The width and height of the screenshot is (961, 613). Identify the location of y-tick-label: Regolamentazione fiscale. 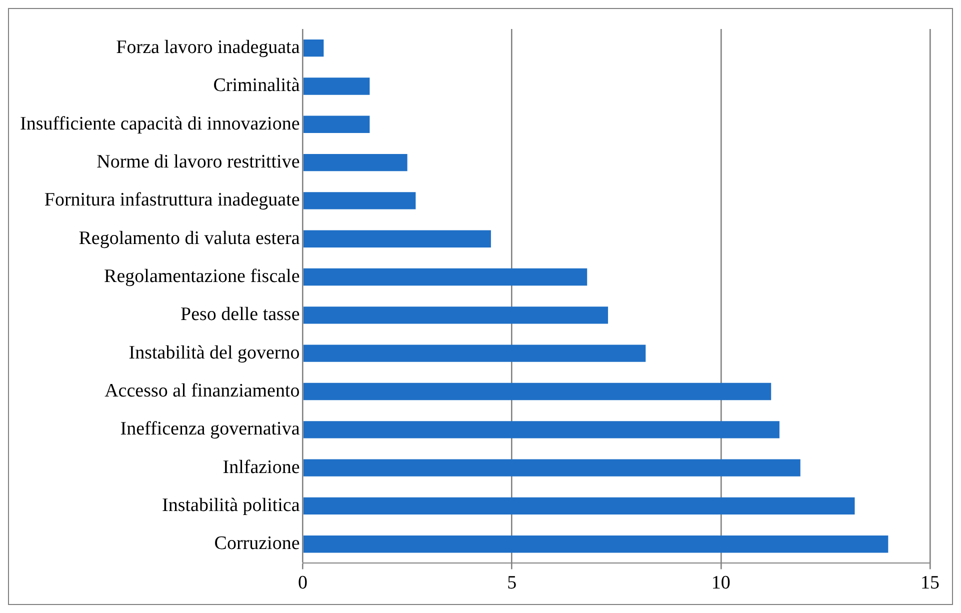
(202, 277).